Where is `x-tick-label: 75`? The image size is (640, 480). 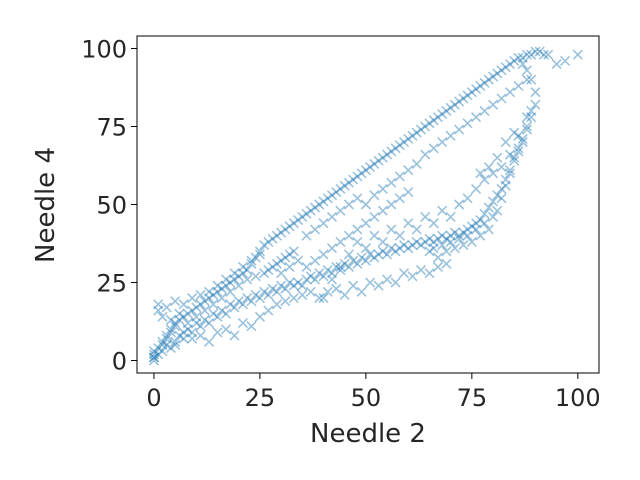 x-tick-label: 75 is located at coordinates (472, 398).